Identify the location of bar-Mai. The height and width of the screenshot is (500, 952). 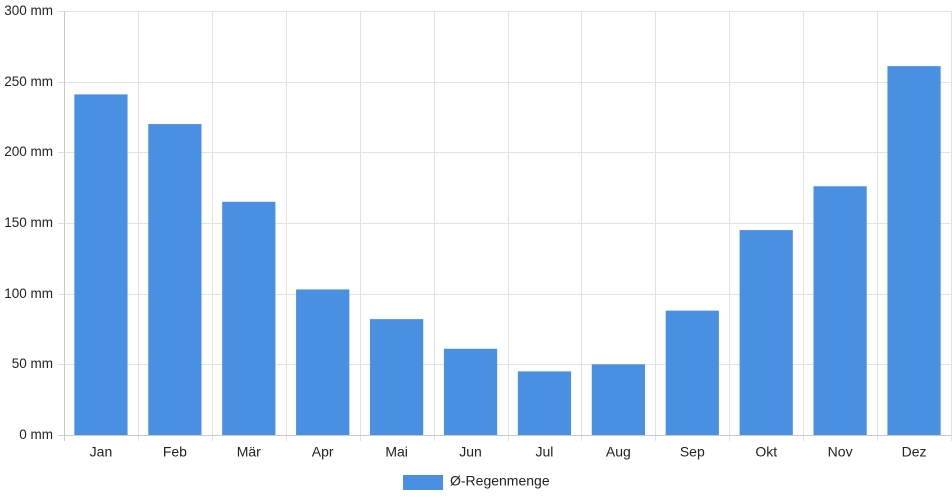
(397, 377).